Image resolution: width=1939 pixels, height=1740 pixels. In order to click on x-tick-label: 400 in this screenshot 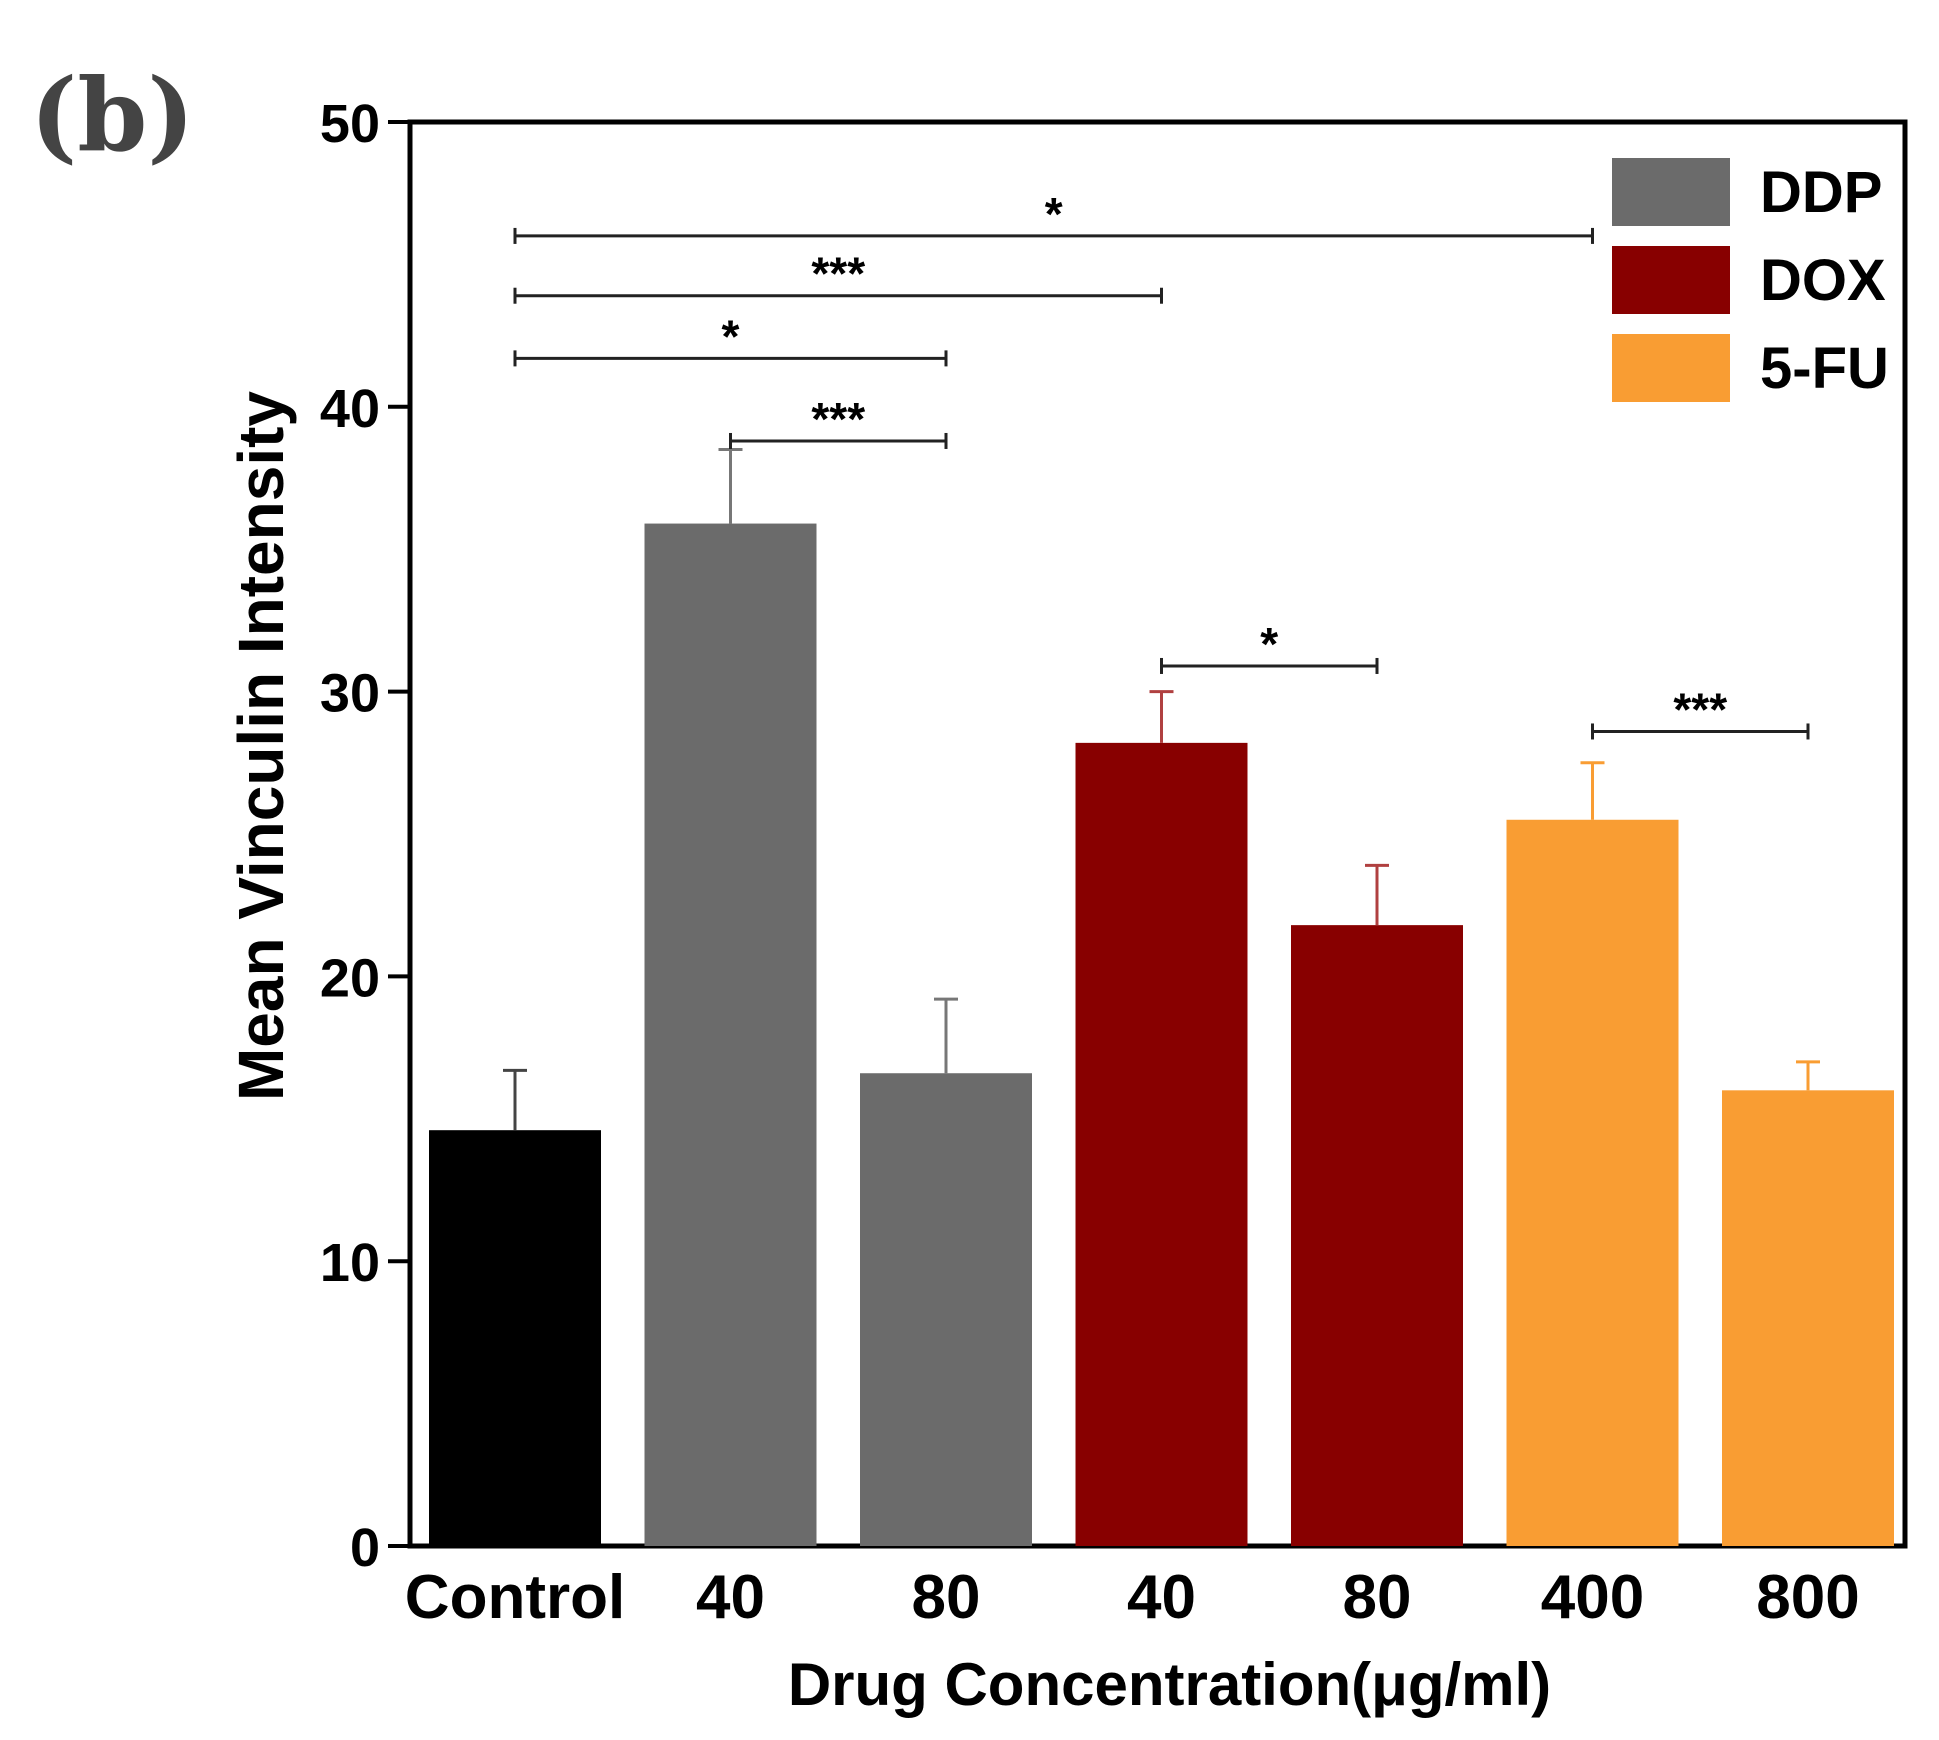, I will do `click(1592, 1597)`.